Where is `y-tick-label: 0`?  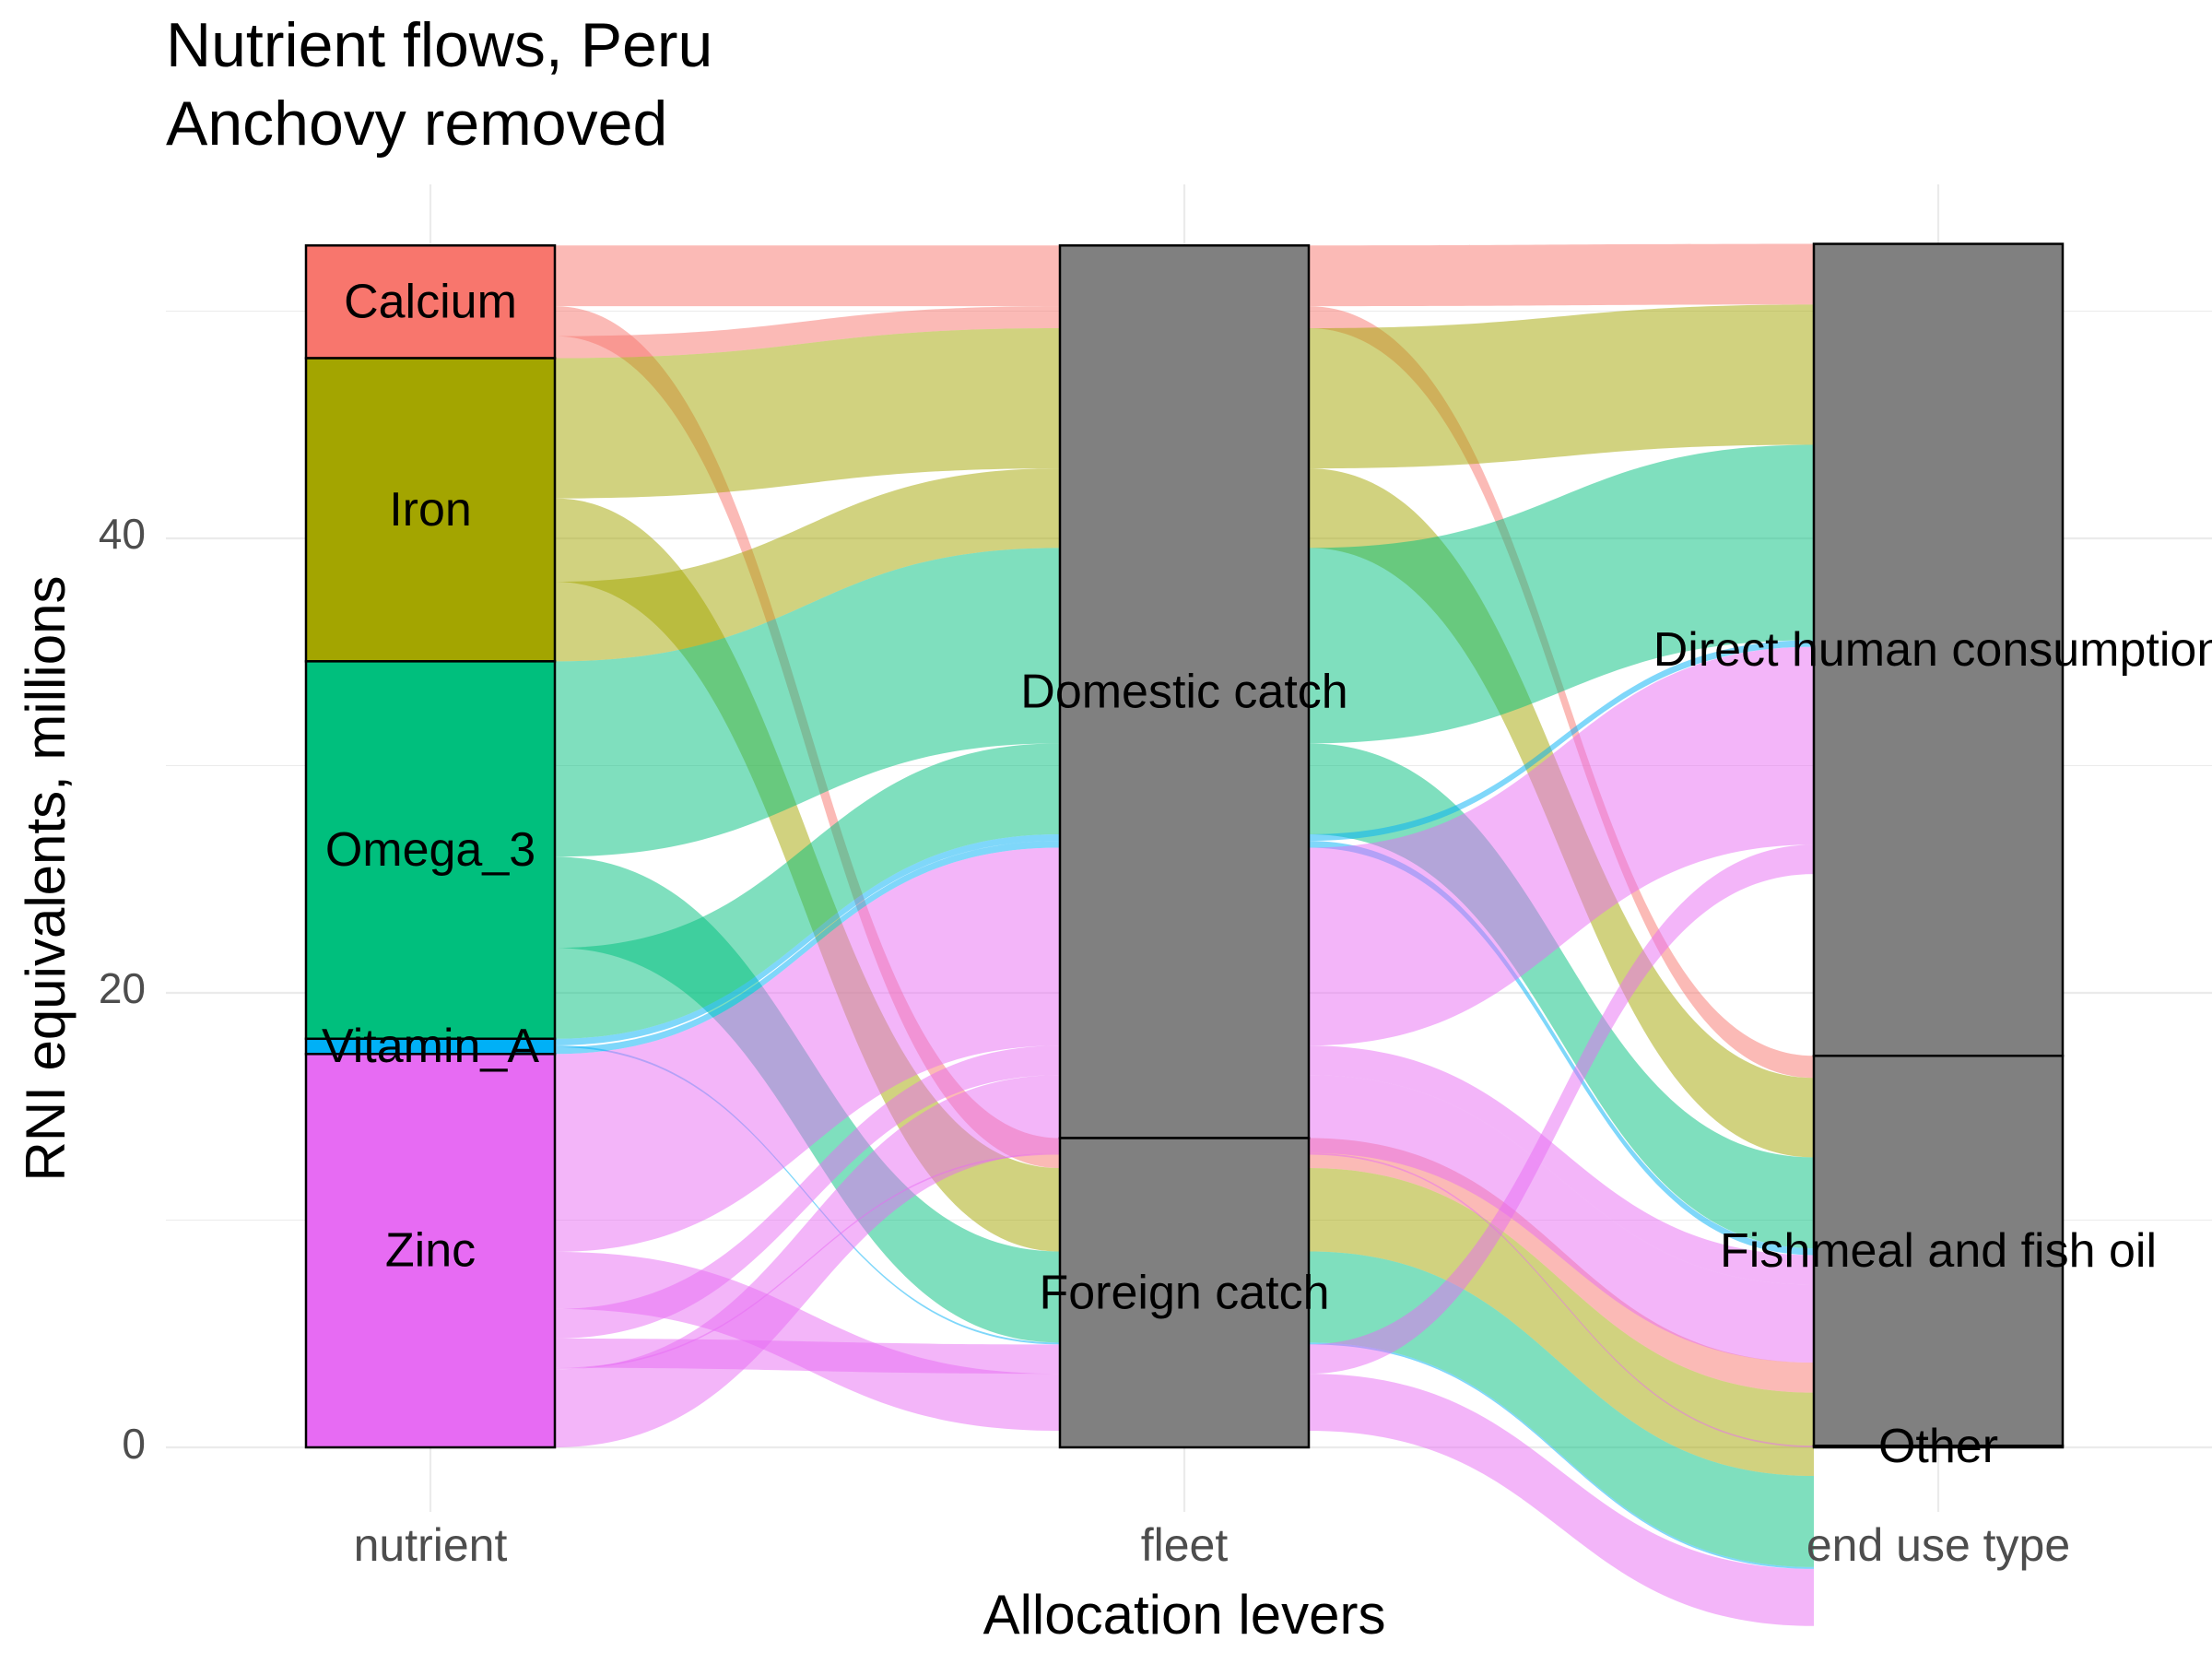
y-tick-label: 0 is located at coordinates (134, 1444).